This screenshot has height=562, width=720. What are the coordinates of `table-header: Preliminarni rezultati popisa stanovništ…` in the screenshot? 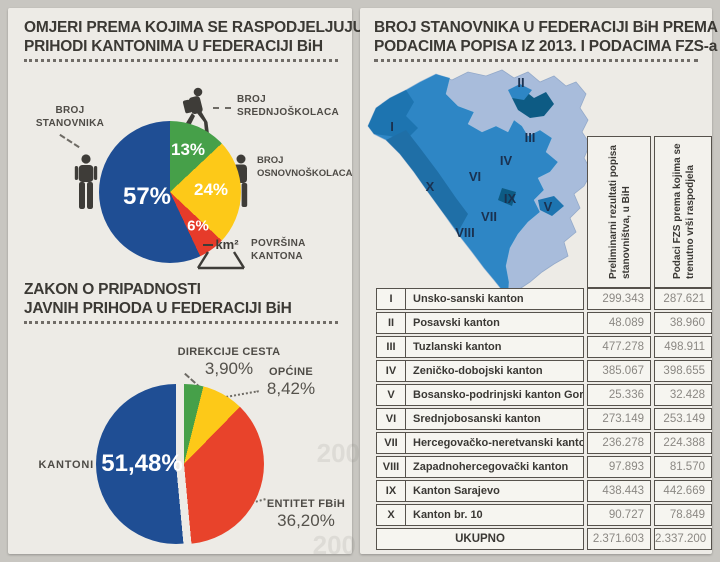 It's located at (649, 212).